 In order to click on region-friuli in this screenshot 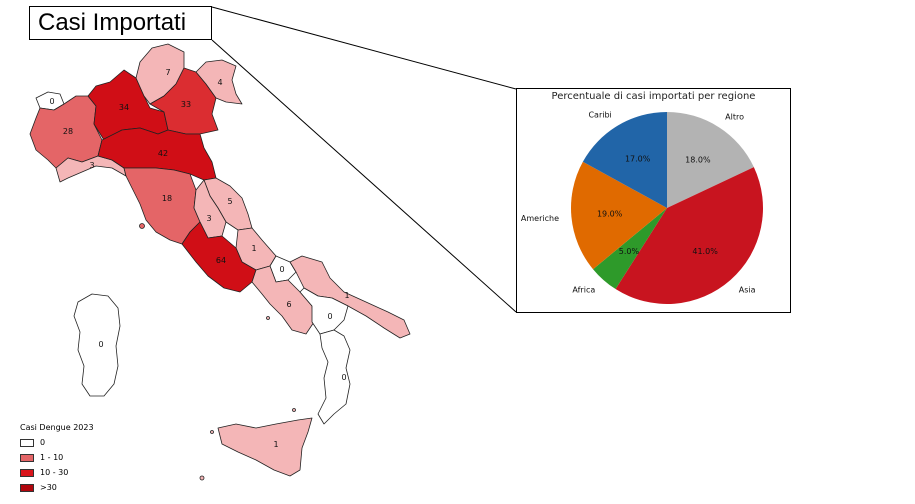, I will do `click(219, 82)`.